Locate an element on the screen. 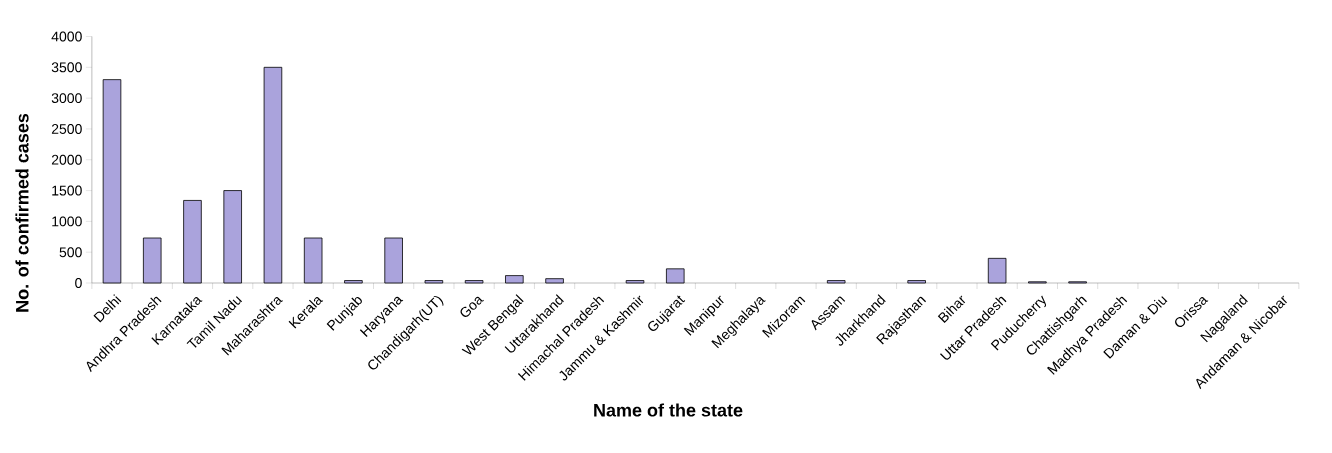 This screenshot has width=1332, height=453. y-tick-label: 1000 is located at coordinates (67, 221).